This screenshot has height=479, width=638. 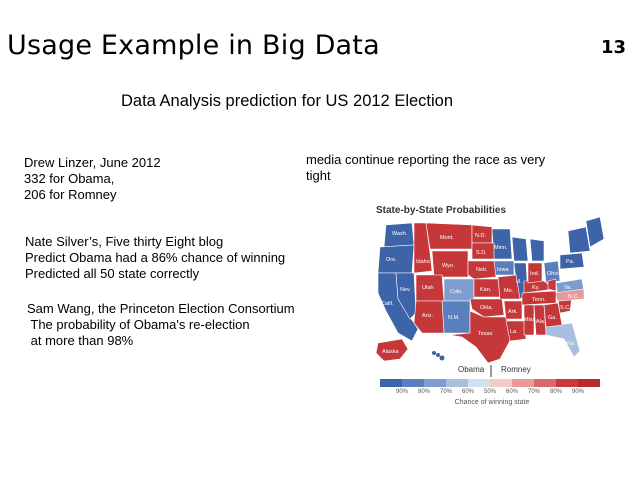 I want to click on state-nv, so click(x=406, y=296).